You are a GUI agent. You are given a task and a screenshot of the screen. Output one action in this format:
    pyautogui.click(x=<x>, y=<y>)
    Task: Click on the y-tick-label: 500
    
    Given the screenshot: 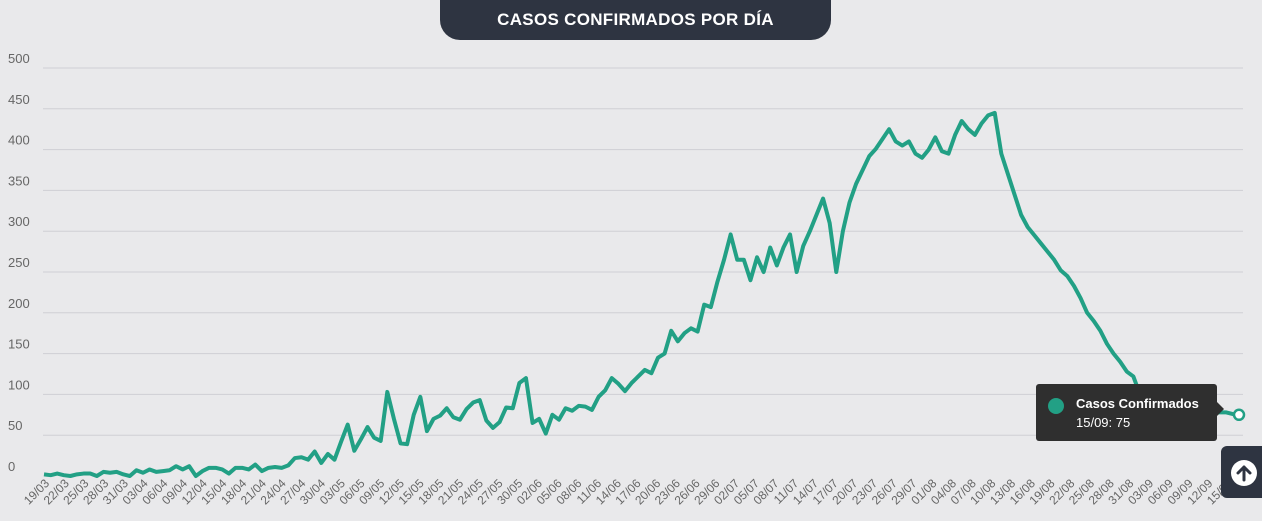 What is the action you would take?
    pyautogui.click(x=19, y=58)
    